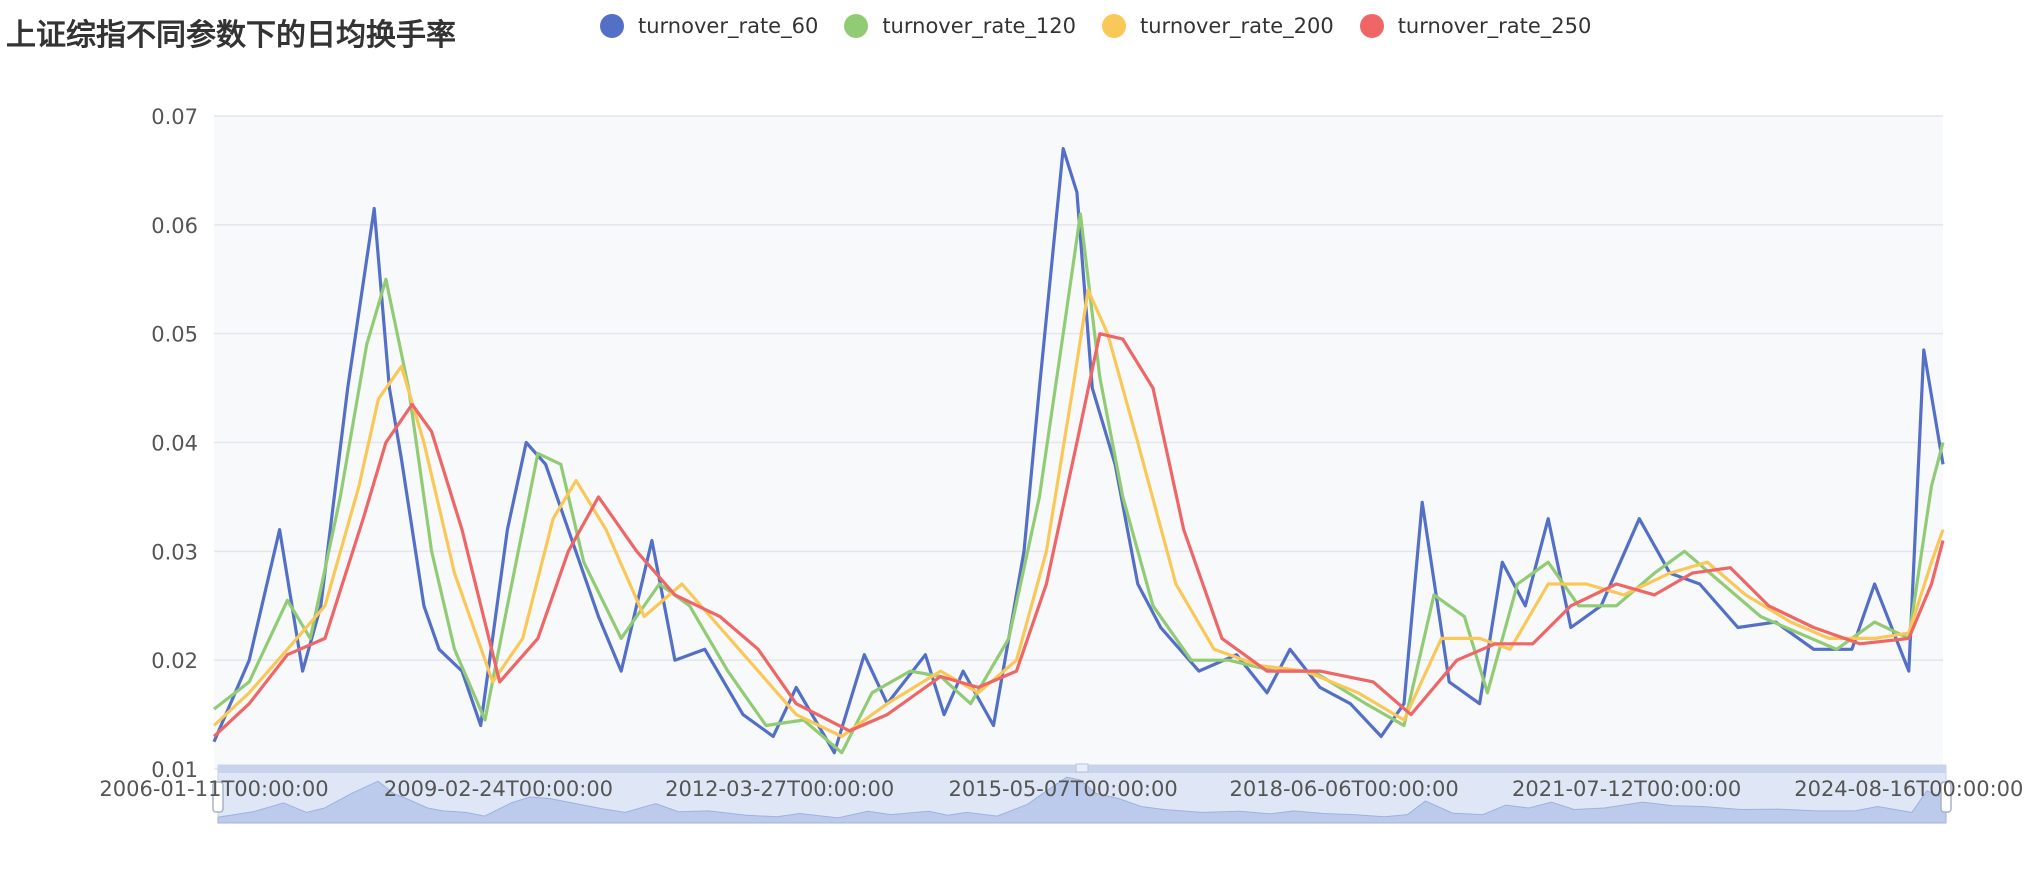 The height and width of the screenshot is (869, 2035). Describe the element at coordinates (498, 789) in the screenshot. I see `x-tick-label: 2009-02-24T00:00:00` at that location.